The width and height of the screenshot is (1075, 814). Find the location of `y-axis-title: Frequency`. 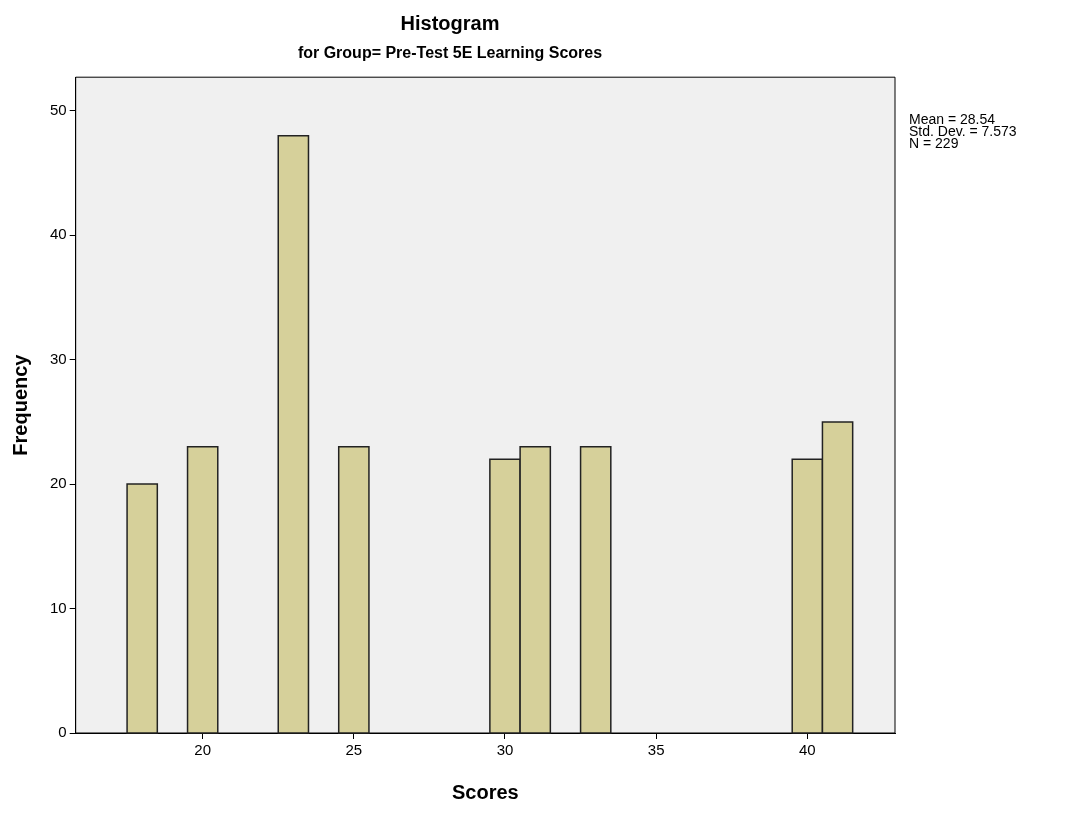

y-axis-title: Frequency is located at coordinates (19, 404).